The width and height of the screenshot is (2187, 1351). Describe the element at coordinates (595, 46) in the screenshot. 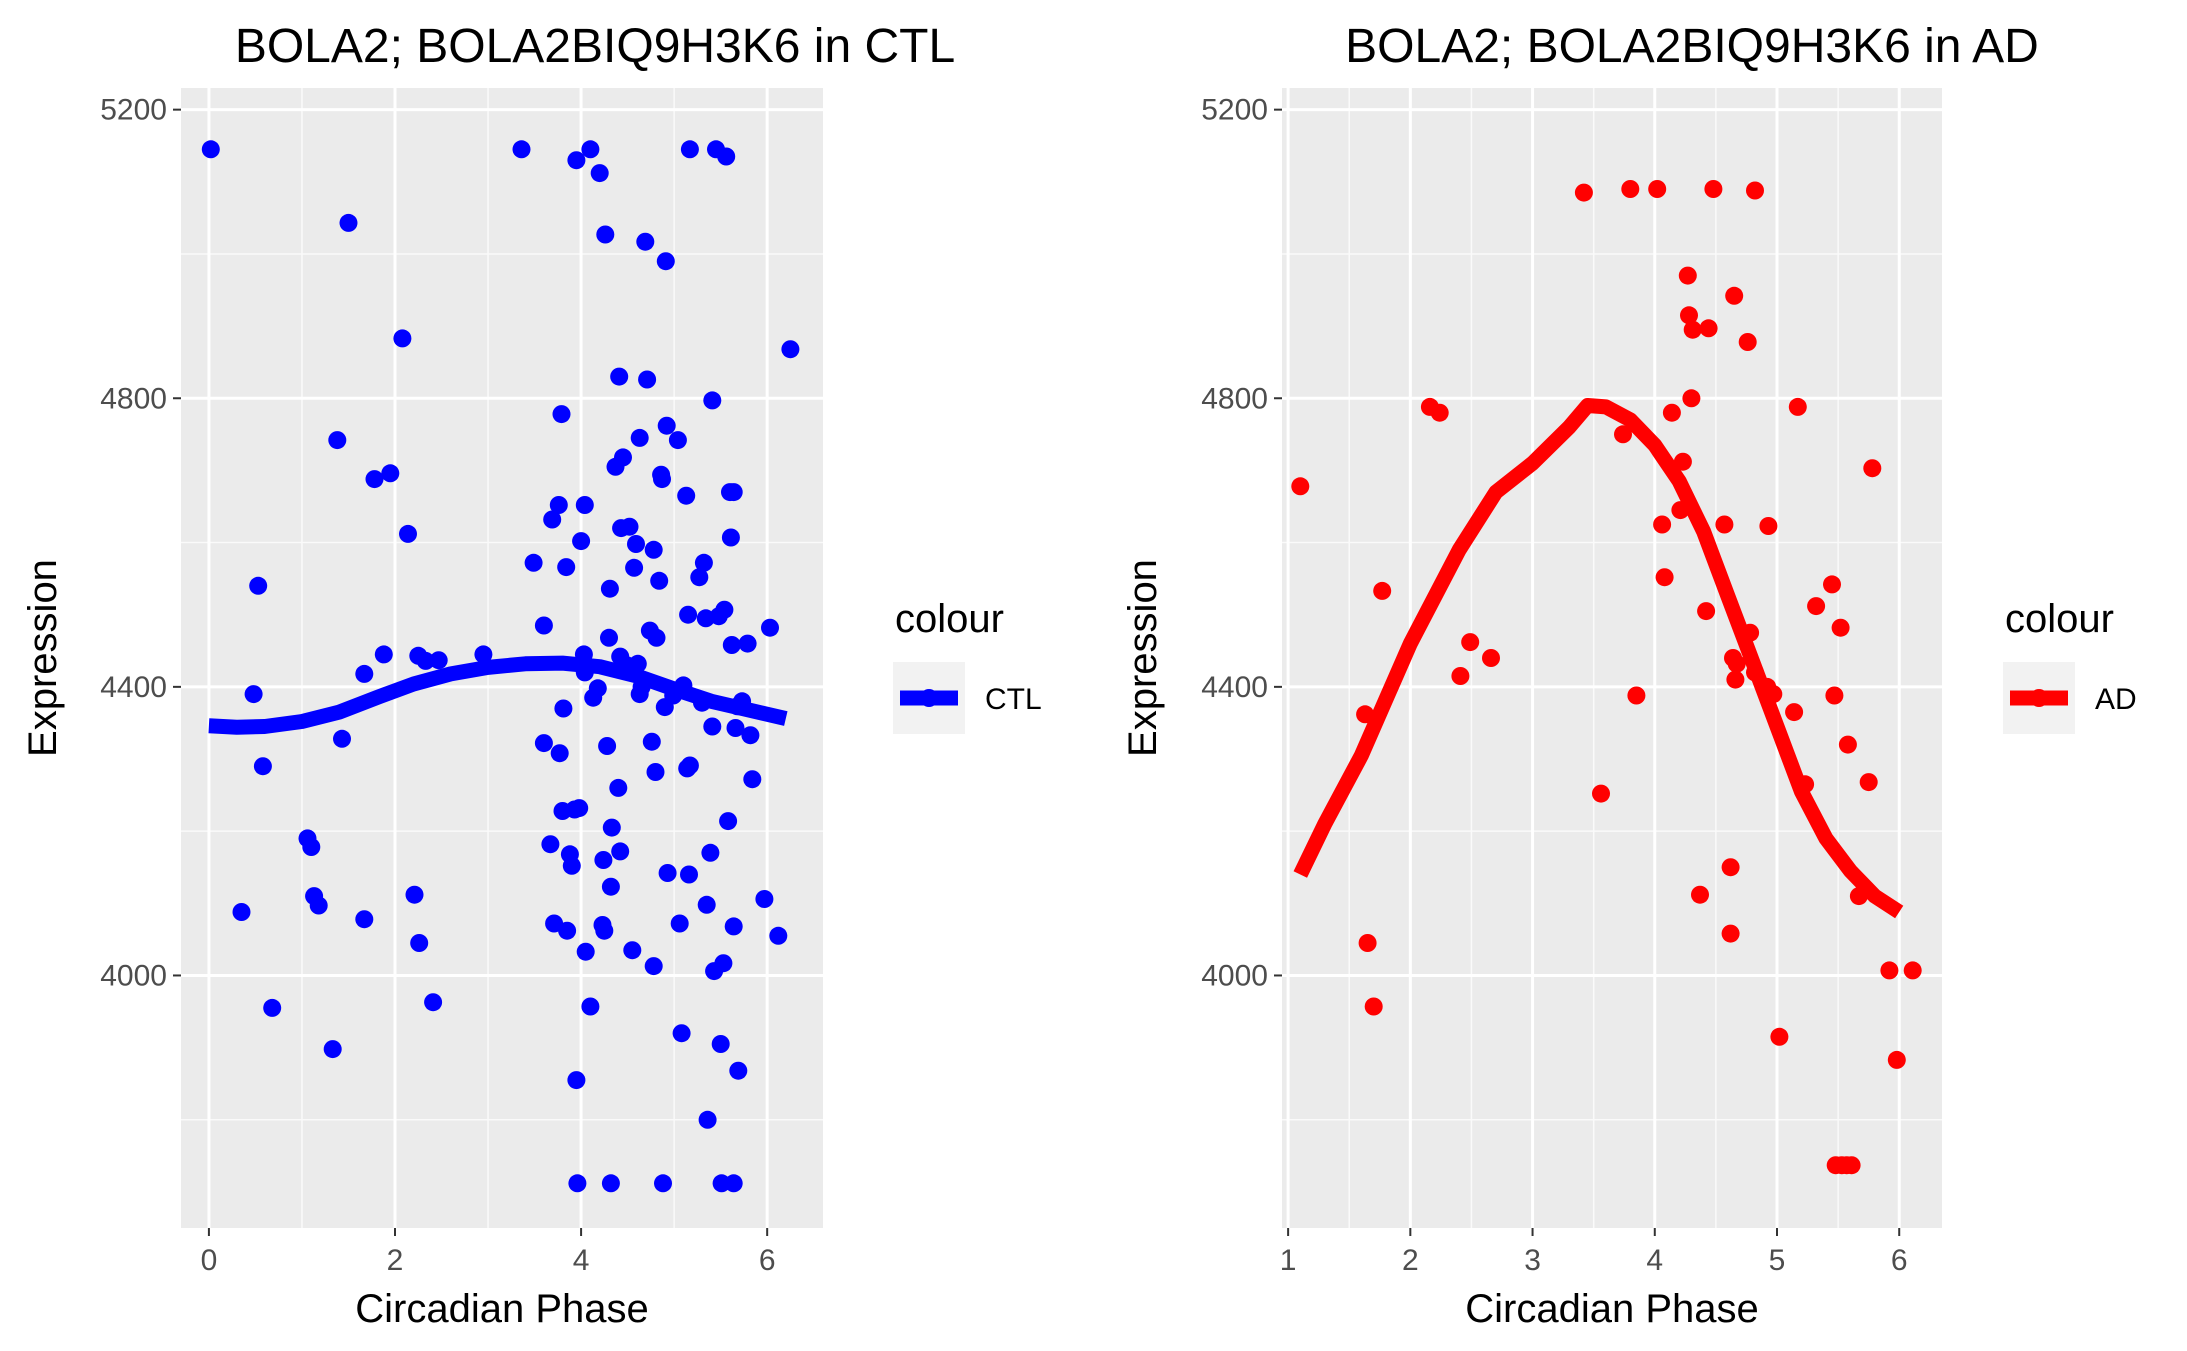

I see `title-ctl: BOLA2; BOLA2BIQ9H3K6 in CTL` at that location.